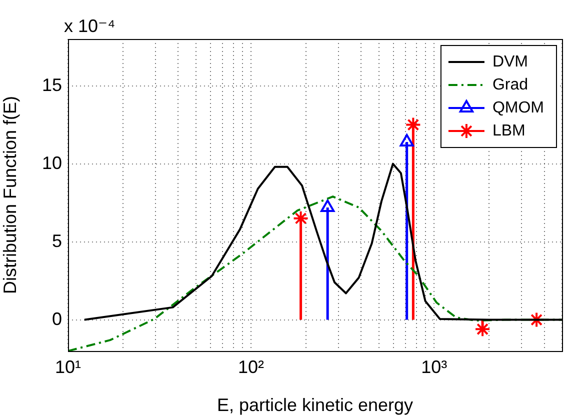 This screenshot has width=571, height=419. I want to click on y-tick-label: 0, so click(57, 318).